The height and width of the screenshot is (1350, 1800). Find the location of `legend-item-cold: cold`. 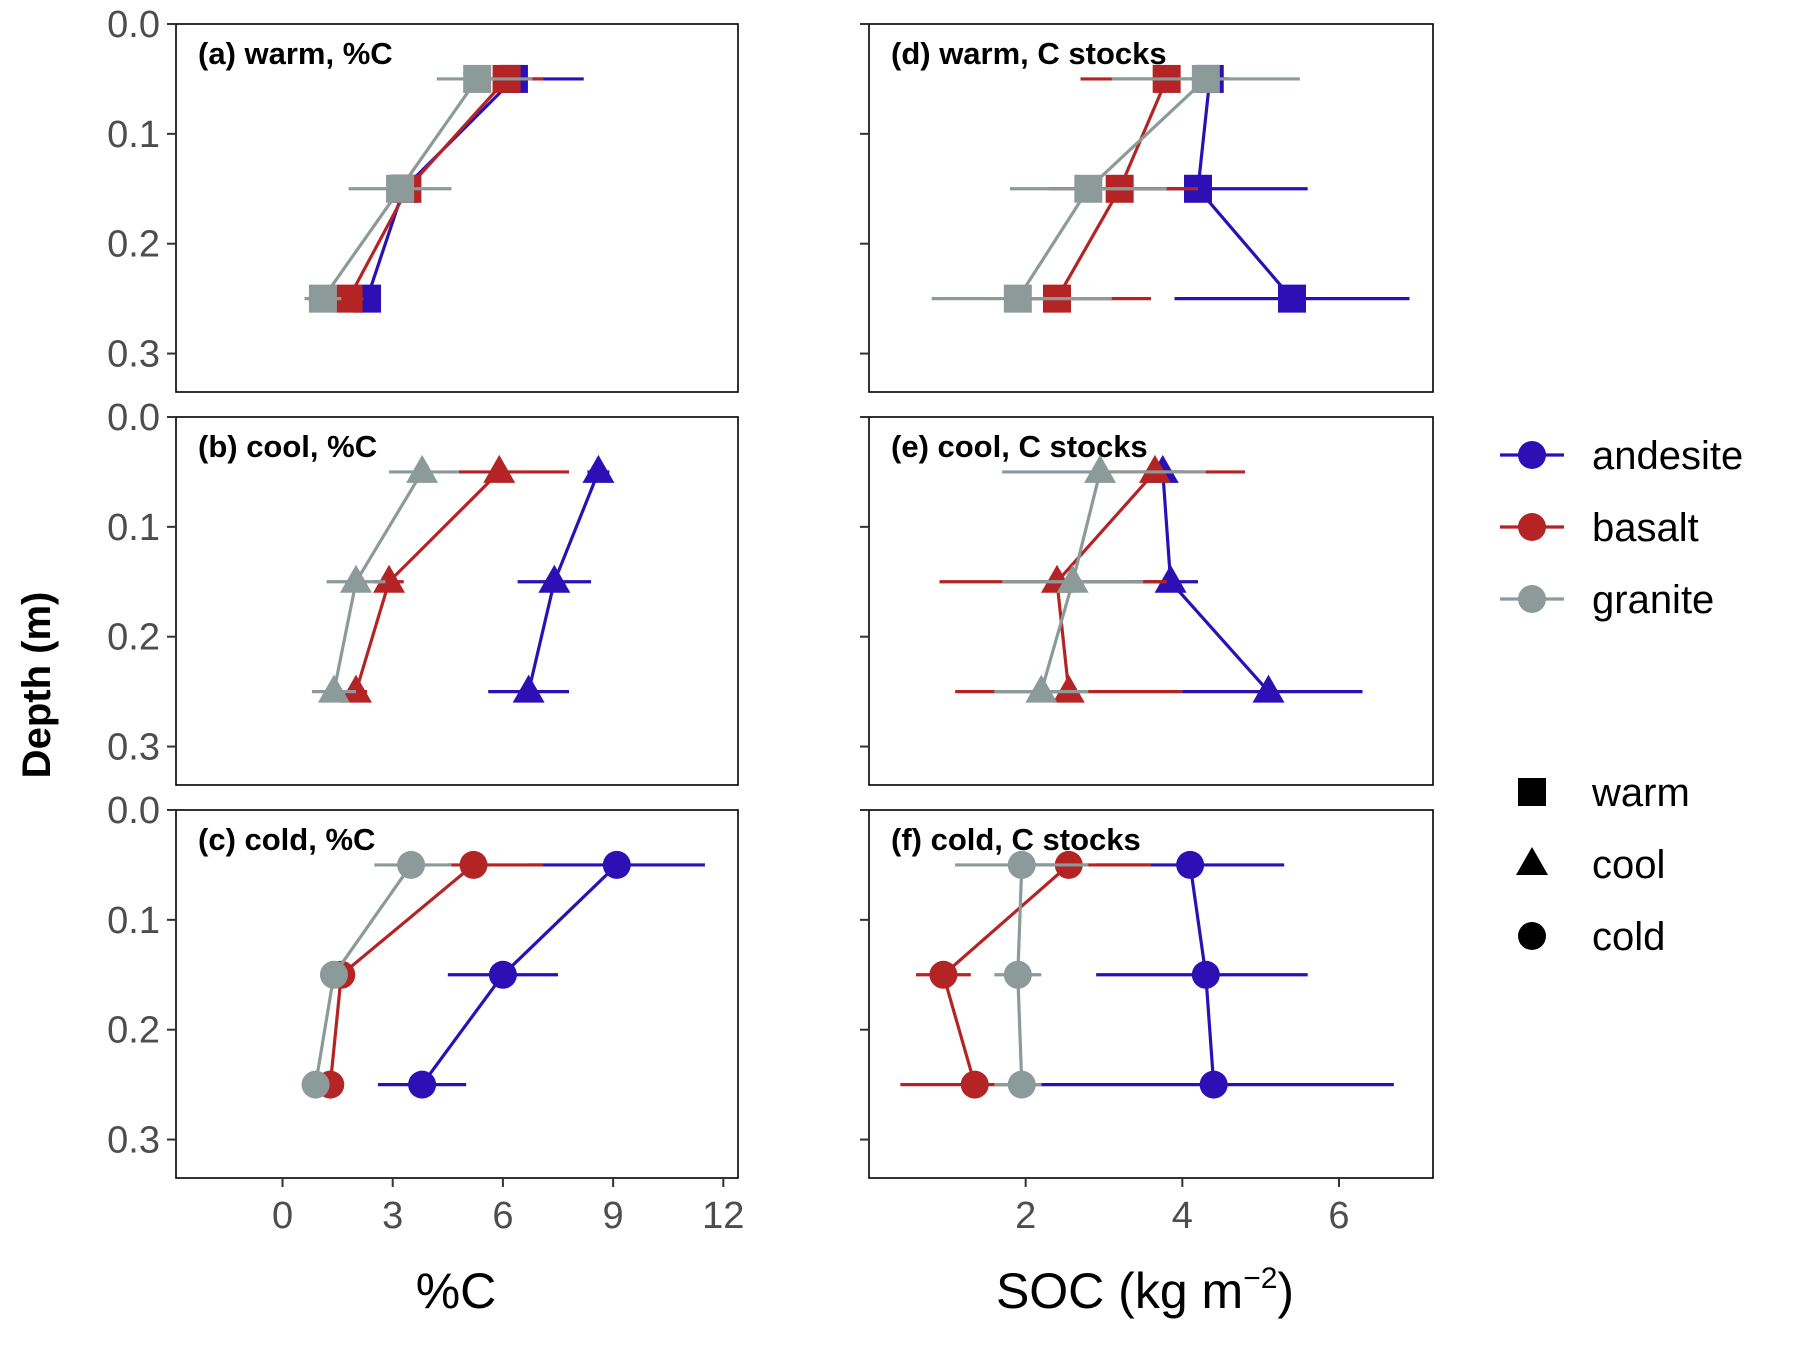

legend-item-cold: cold is located at coordinates (1591, 937).